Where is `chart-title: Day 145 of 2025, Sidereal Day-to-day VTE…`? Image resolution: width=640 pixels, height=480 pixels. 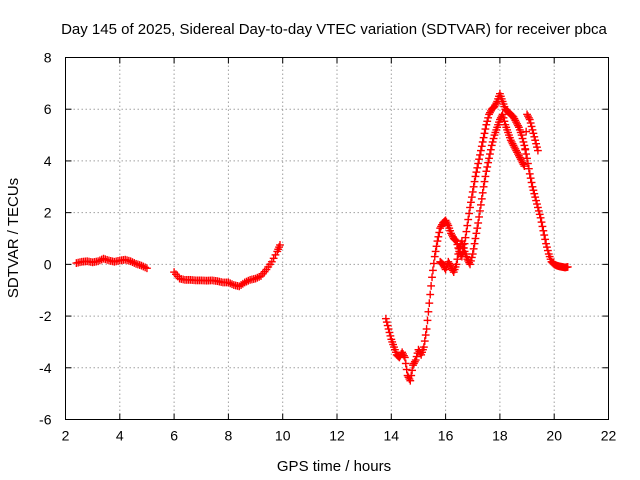 chart-title: Day 145 of 2025, Sidereal Day-to-day VTE… is located at coordinates (334, 29).